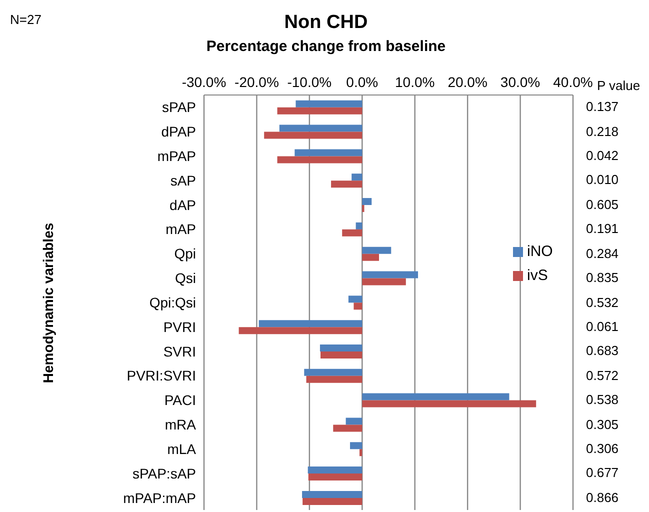 This screenshot has height=512, width=649. What do you see at coordinates (618, 85) in the screenshot?
I see `text: P value` at bounding box center [618, 85].